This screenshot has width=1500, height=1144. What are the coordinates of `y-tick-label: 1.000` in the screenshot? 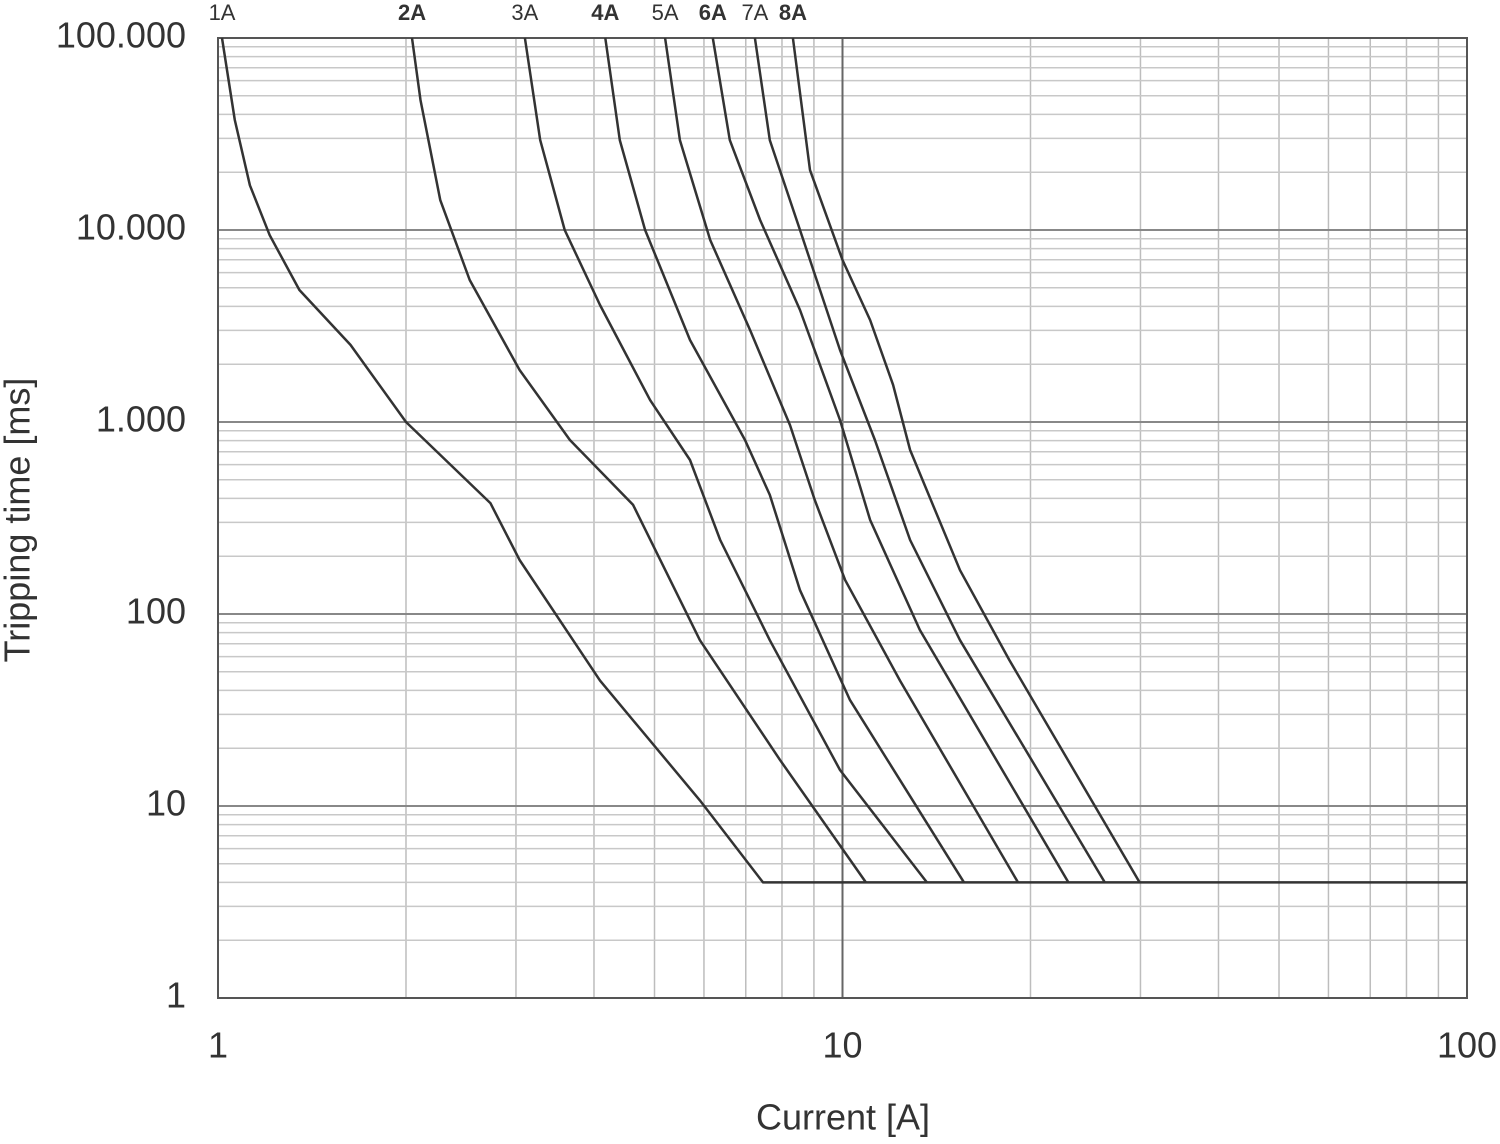 It's located at (141, 419).